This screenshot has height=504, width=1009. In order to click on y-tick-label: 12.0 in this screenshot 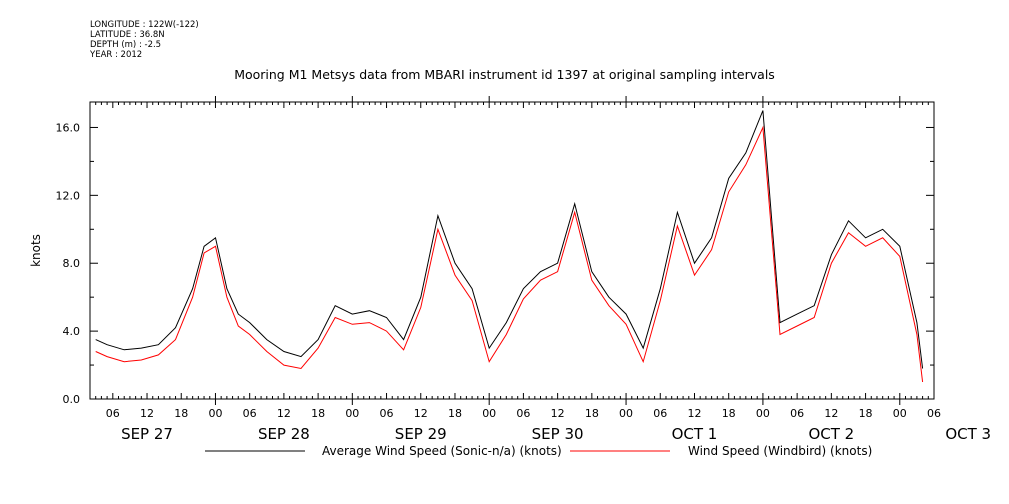, I will do `click(68, 195)`.